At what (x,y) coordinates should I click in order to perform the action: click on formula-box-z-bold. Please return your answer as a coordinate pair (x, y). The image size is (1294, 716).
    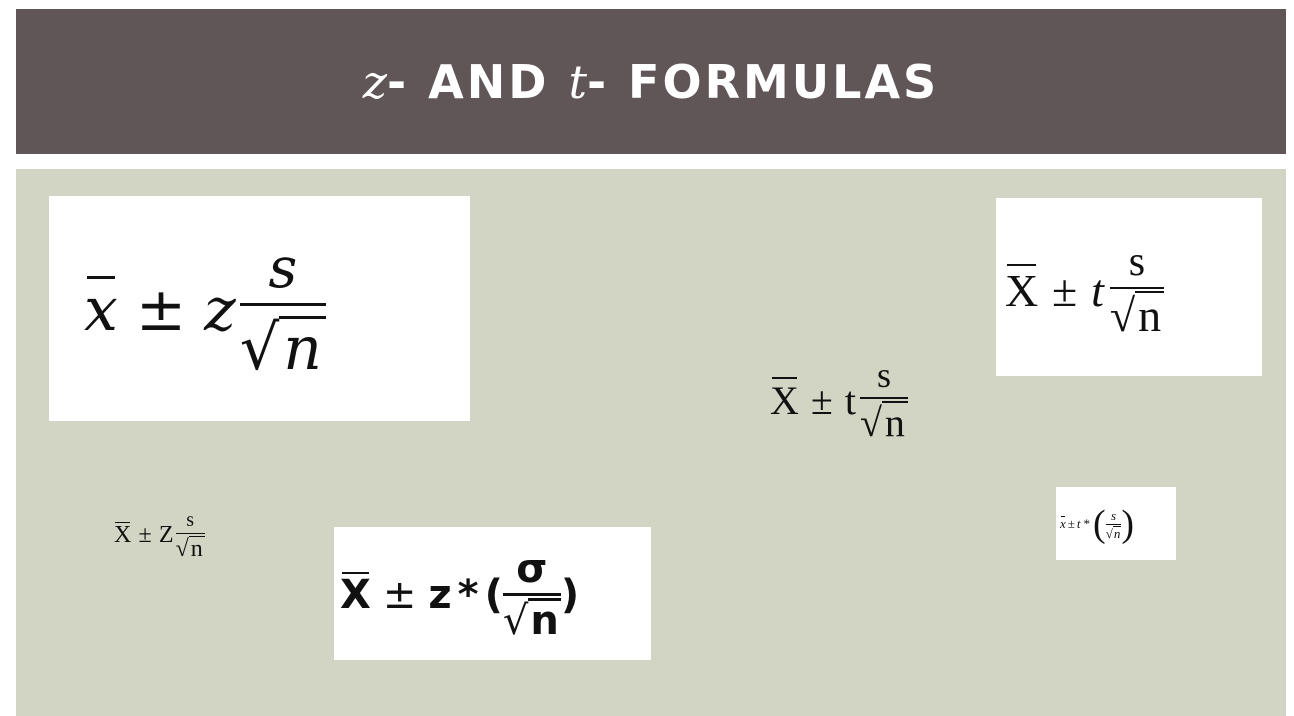
    Looking at the image, I should click on (492, 593).